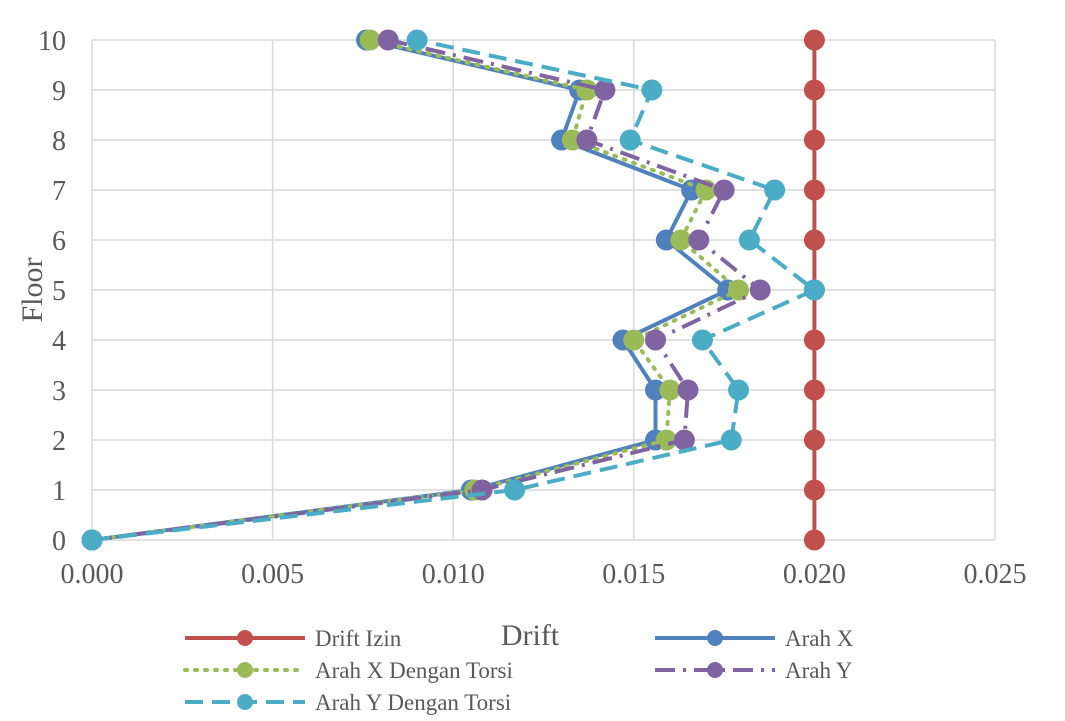 The image size is (1065, 721). Describe the element at coordinates (59, 491) in the screenshot. I see `y-tick-label: 1` at that location.